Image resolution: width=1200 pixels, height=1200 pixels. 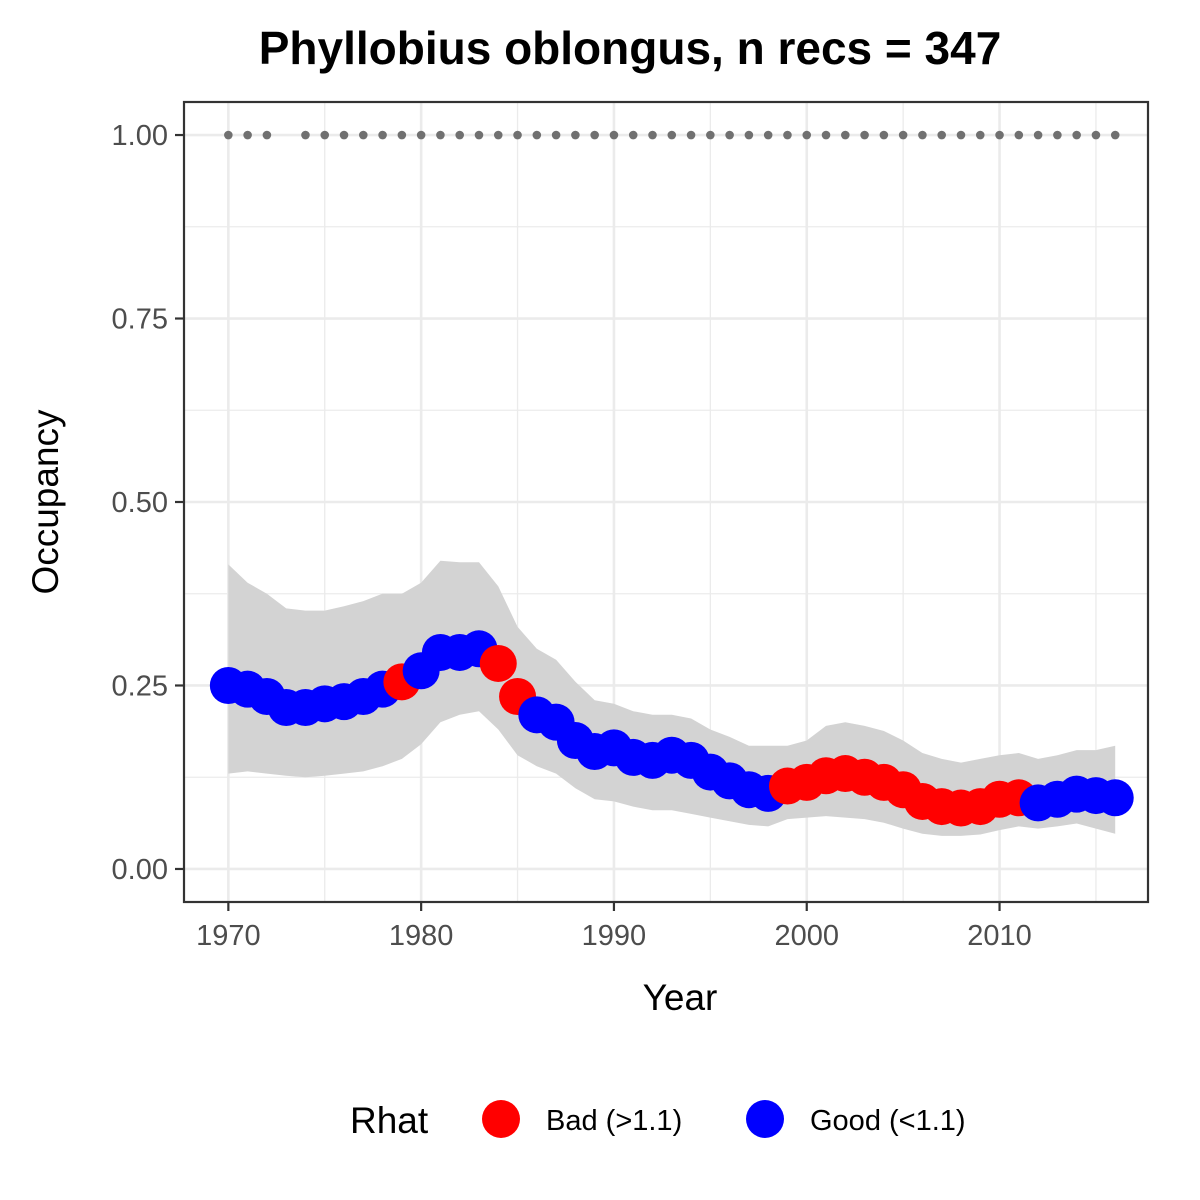 What do you see at coordinates (140, 320) in the screenshot?
I see `y-tick-label: 0.75` at bounding box center [140, 320].